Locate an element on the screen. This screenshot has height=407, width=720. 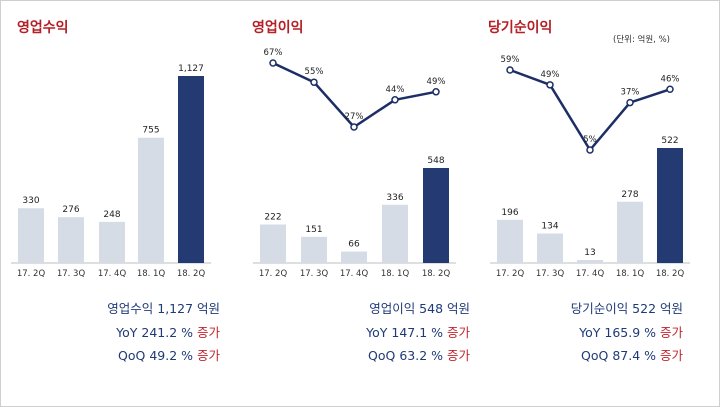
net-income-qoq-change: 증가 is located at coordinates (671, 355).